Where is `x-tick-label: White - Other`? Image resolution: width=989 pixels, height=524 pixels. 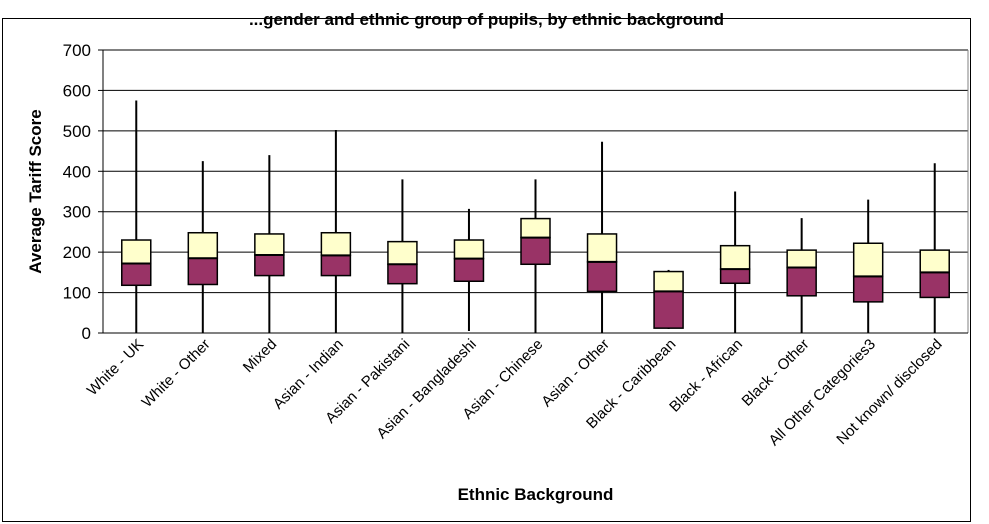
x-tick-label: White - Other is located at coordinates (176, 373).